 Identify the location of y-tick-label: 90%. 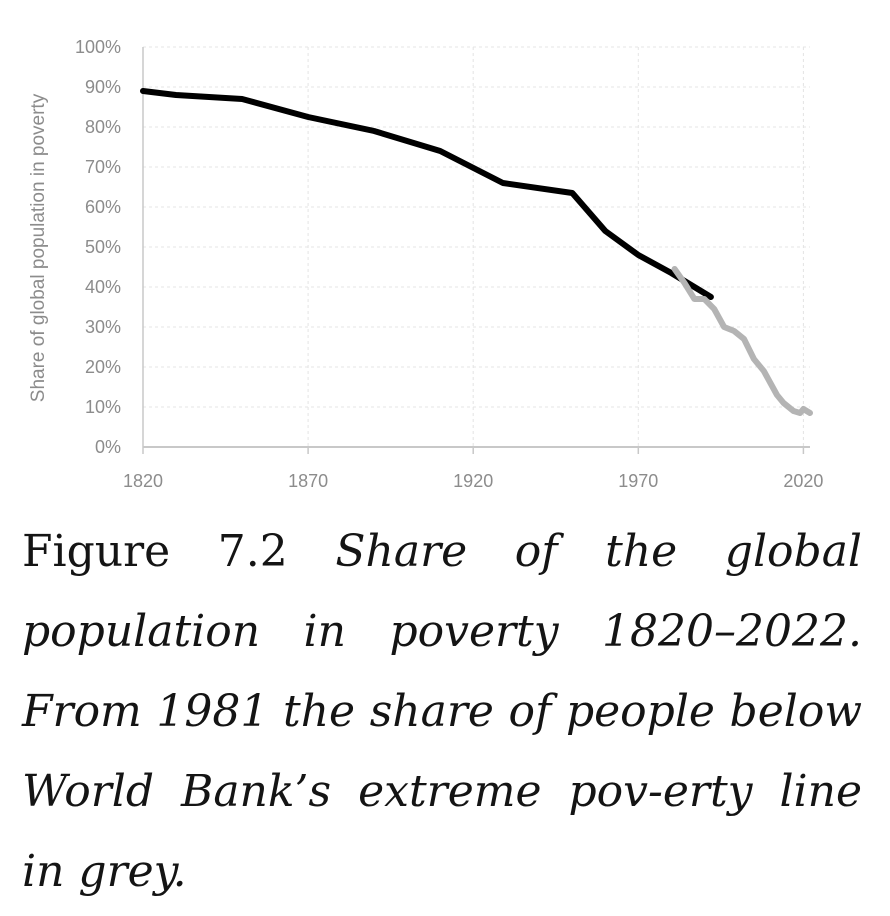
(103, 87).